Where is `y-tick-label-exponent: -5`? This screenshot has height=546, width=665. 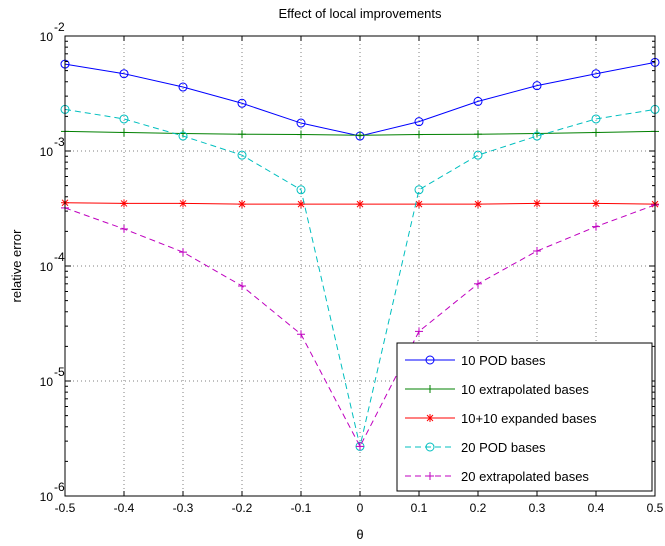 y-tick-label-exponent: -5 is located at coordinates (59, 372).